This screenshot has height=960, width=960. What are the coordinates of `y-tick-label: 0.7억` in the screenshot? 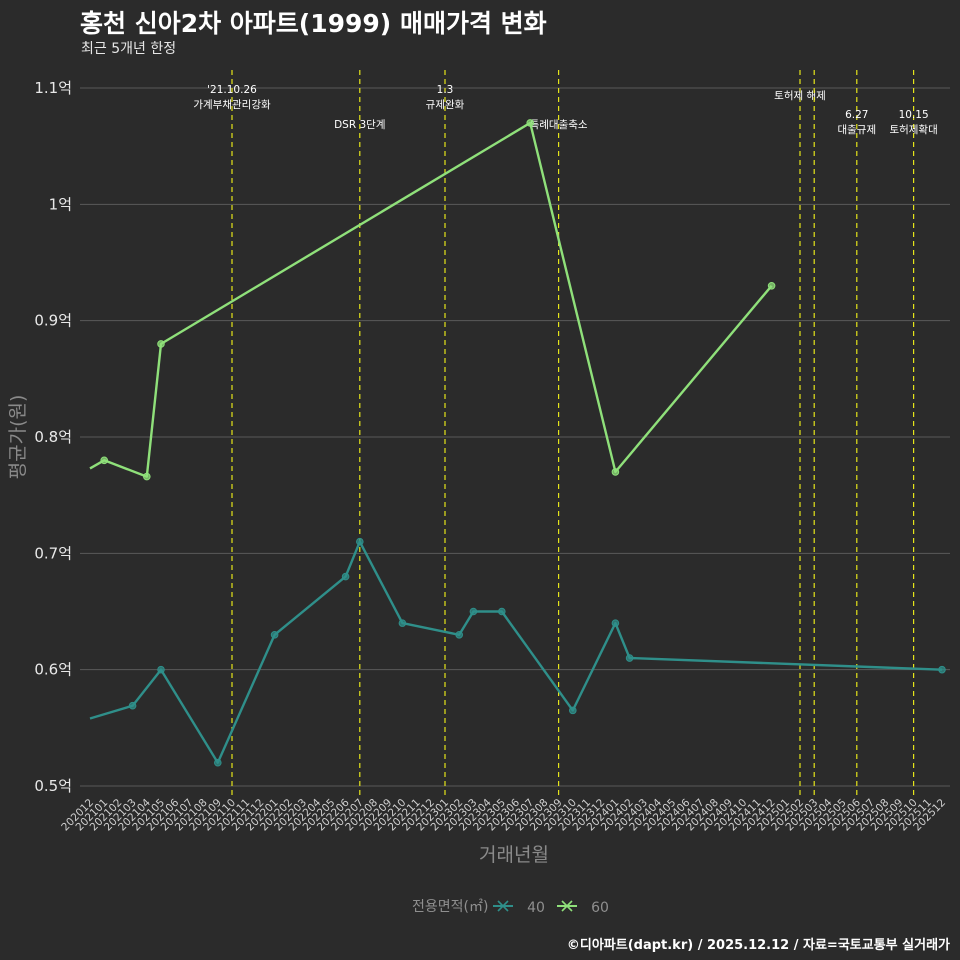 It's located at (53, 553).